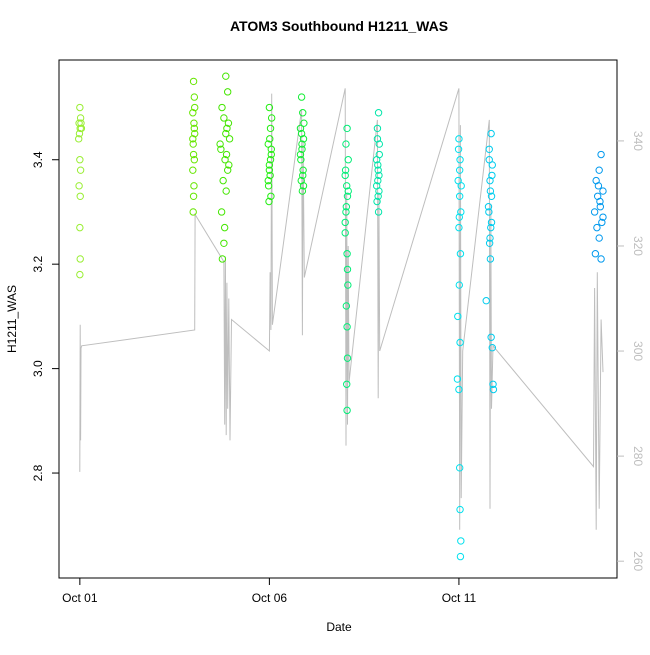 Image resolution: width=650 pixels, height=655 pixels. Describe the element at coordinates (38, 264) in the screenshot. I see `y-tick-label: 3.2` at that location.